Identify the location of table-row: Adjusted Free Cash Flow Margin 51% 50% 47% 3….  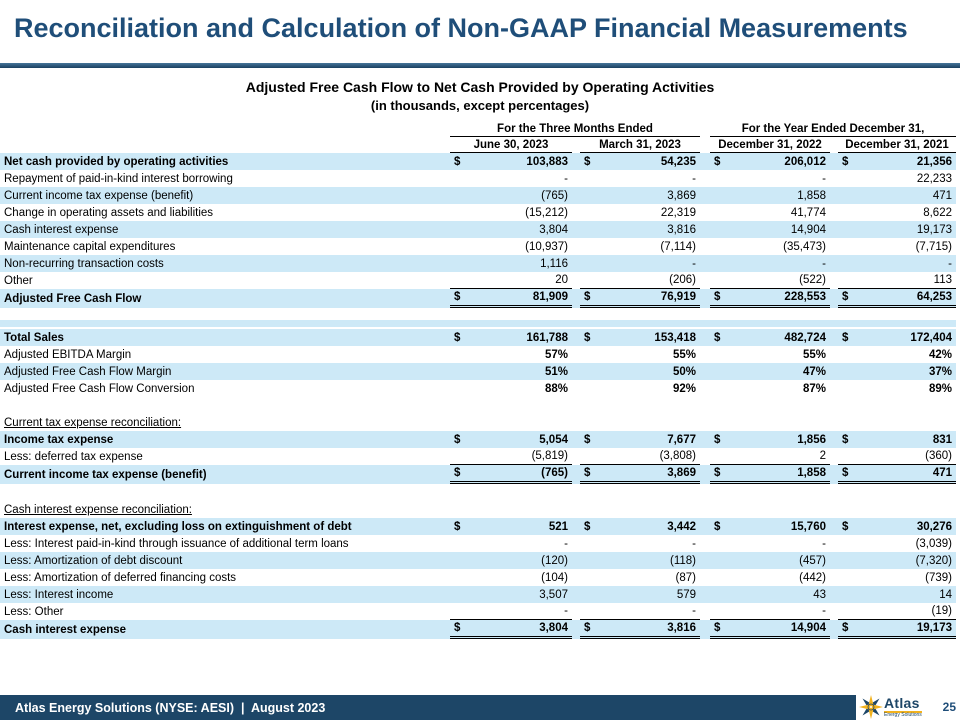
(478, 371).